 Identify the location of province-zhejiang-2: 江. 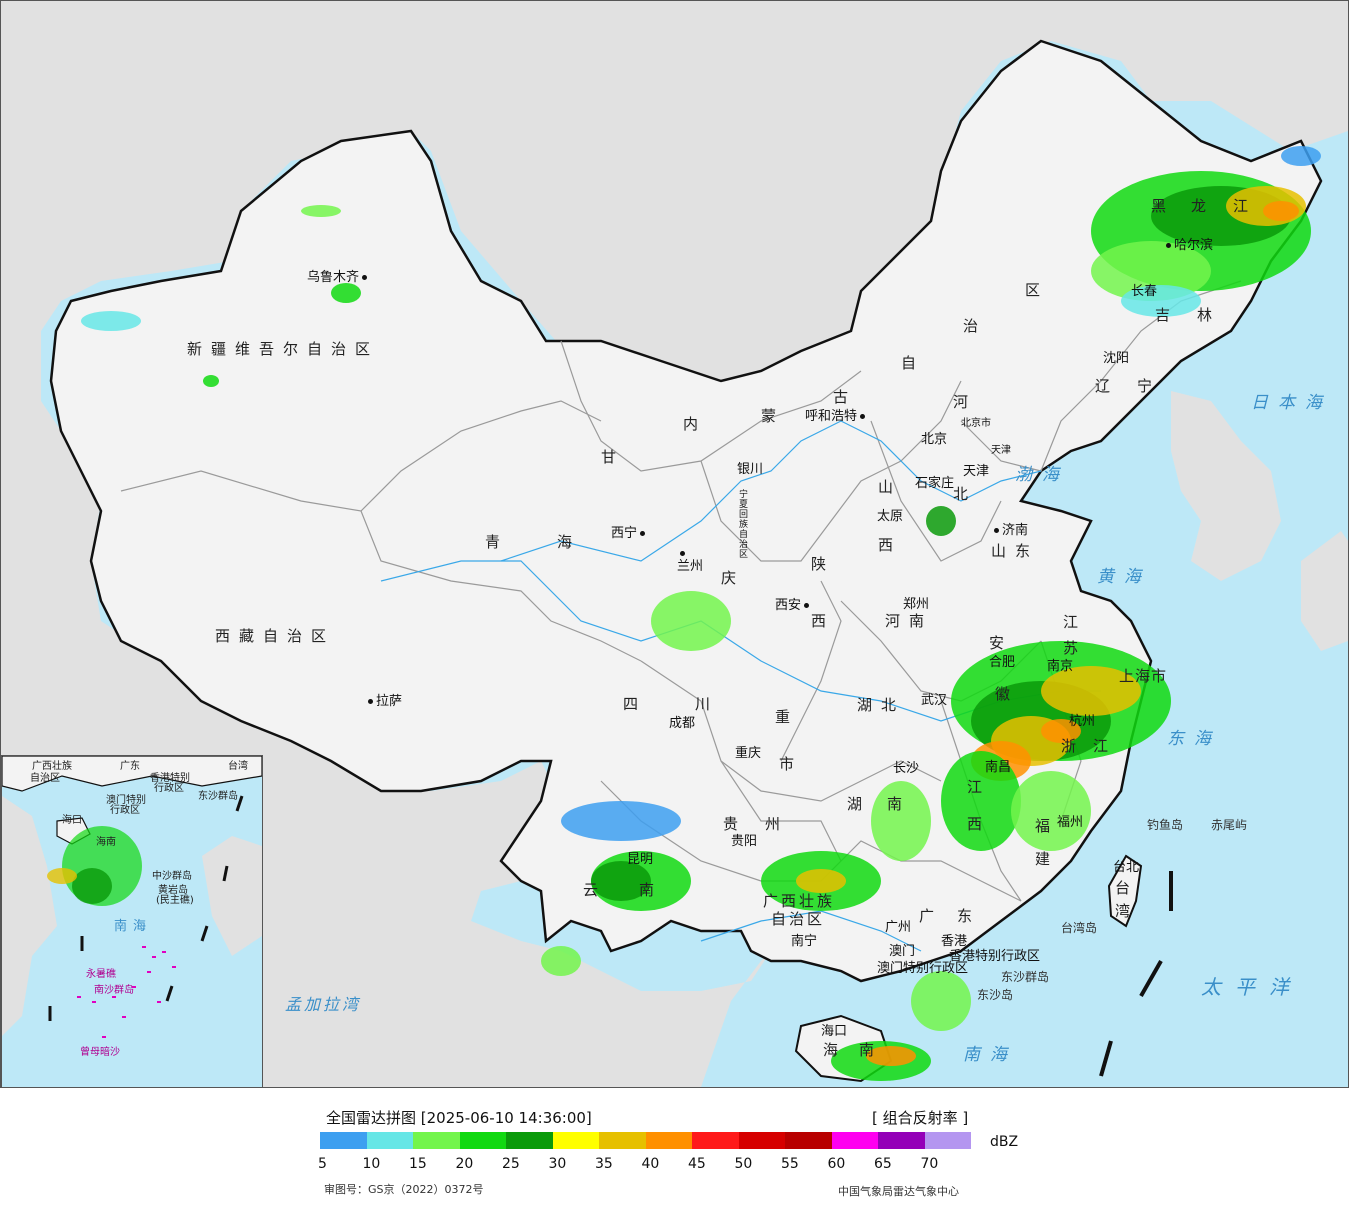
(1105, 746).